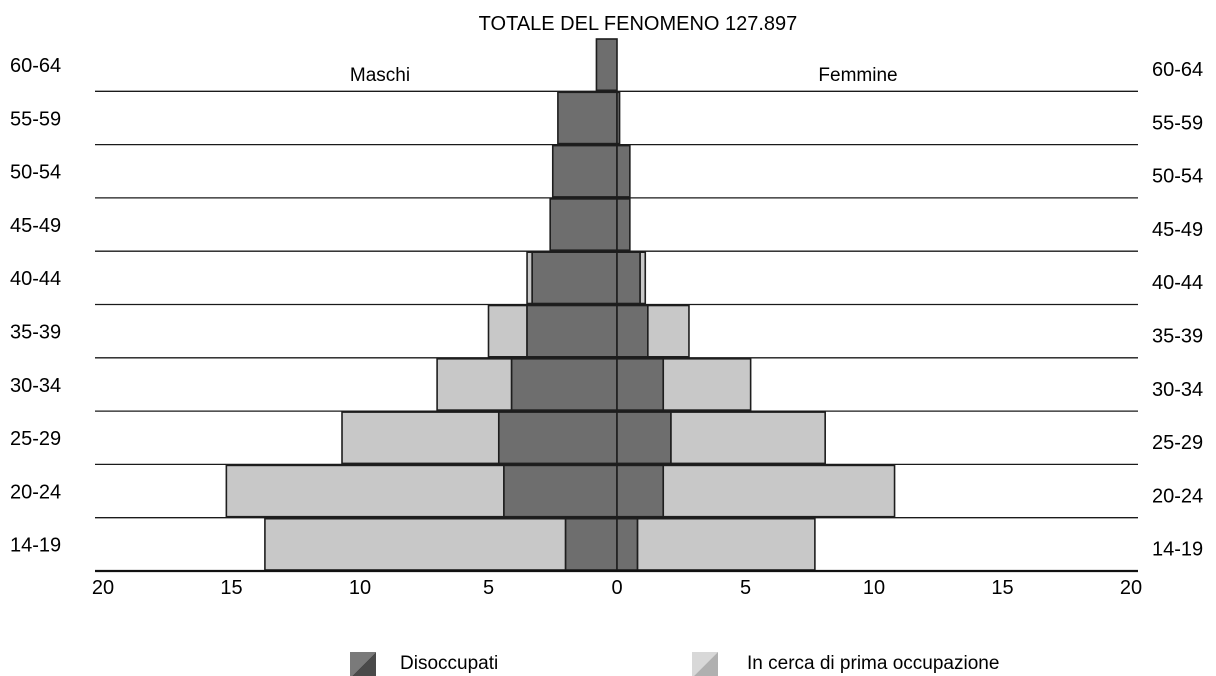  Describe the element at coordinates (1177, 496) in the screenshot. I see `age-label-right: 20-24` at that location.